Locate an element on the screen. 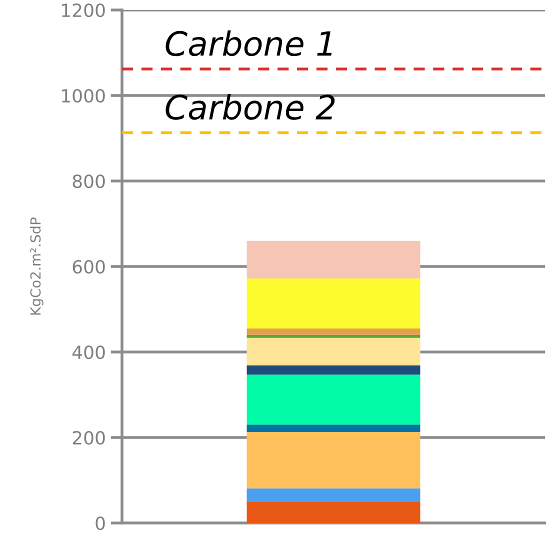 The image size is (546, 533). ref-line-label: Carbone 2 is located at coordinates (250, 107).